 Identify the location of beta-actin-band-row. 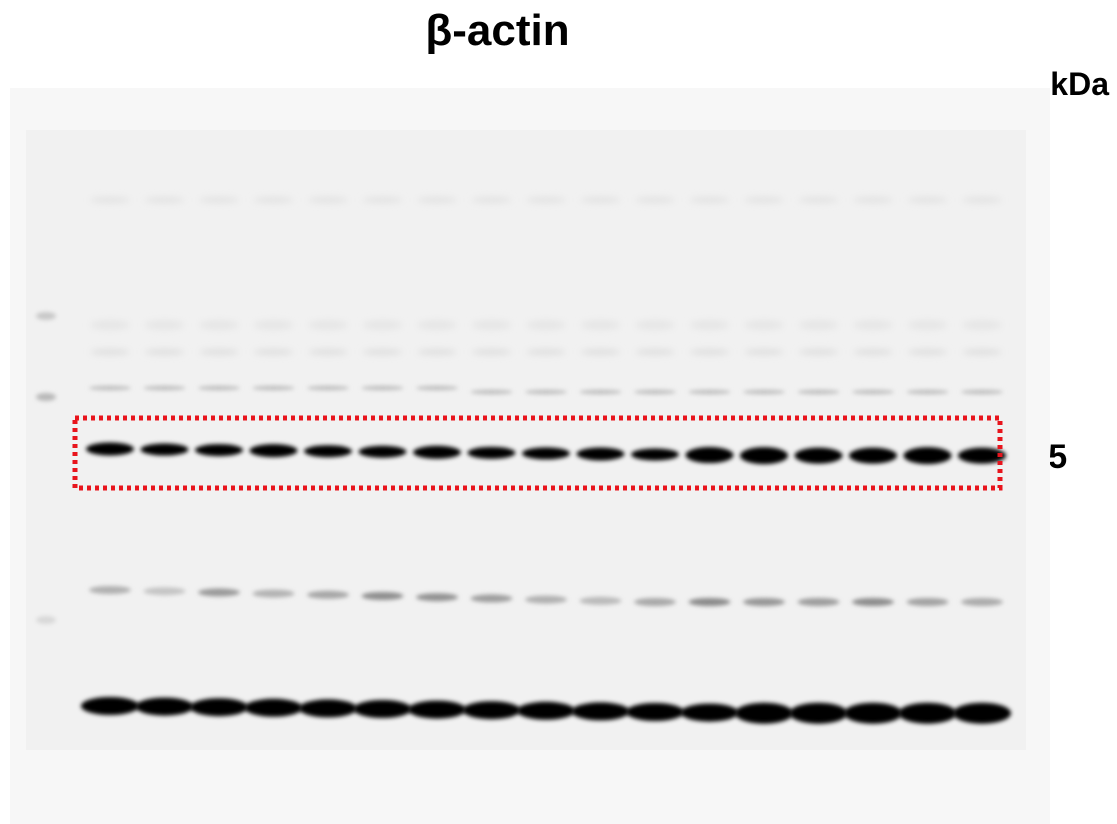
(546, 453).